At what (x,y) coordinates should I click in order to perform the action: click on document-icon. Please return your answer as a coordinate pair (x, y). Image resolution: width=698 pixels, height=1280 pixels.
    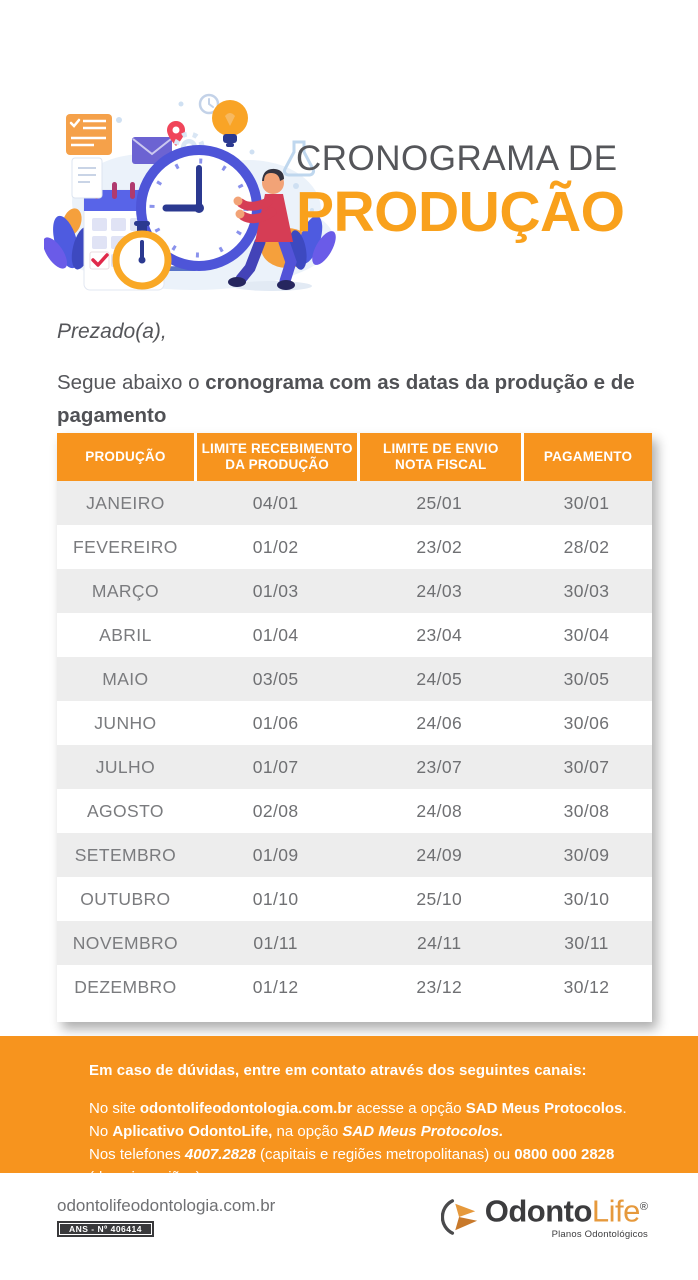
    Looking at the image, I should click on (87, 178).